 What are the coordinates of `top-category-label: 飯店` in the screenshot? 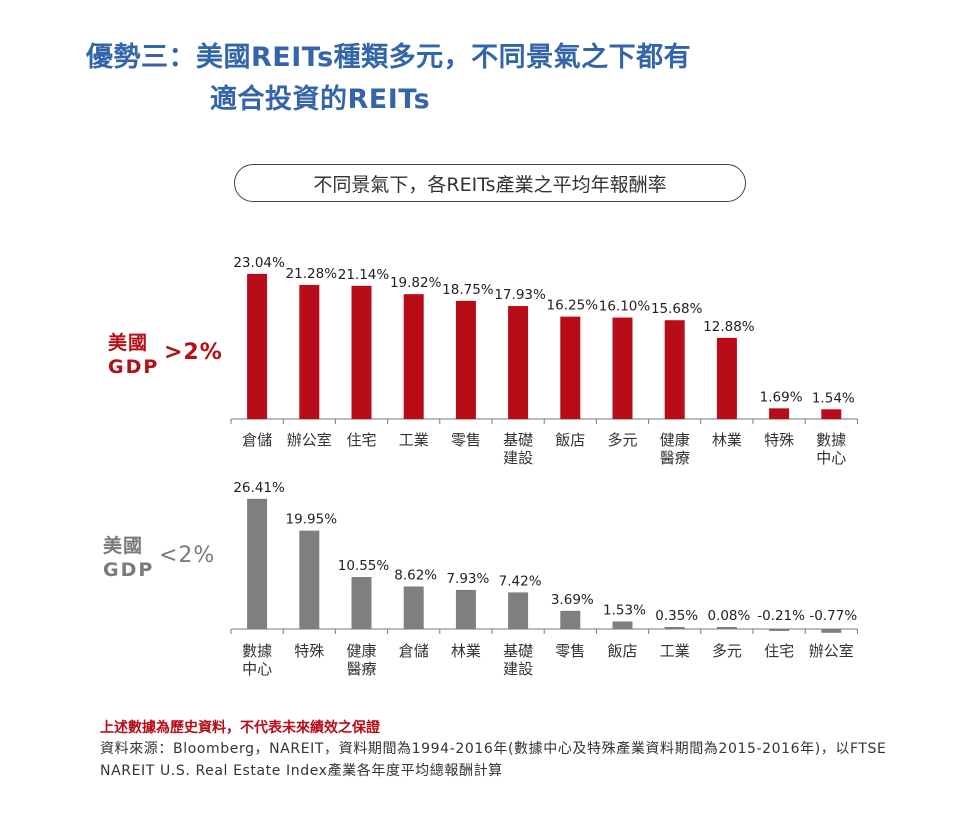 It's located at (570, 440).